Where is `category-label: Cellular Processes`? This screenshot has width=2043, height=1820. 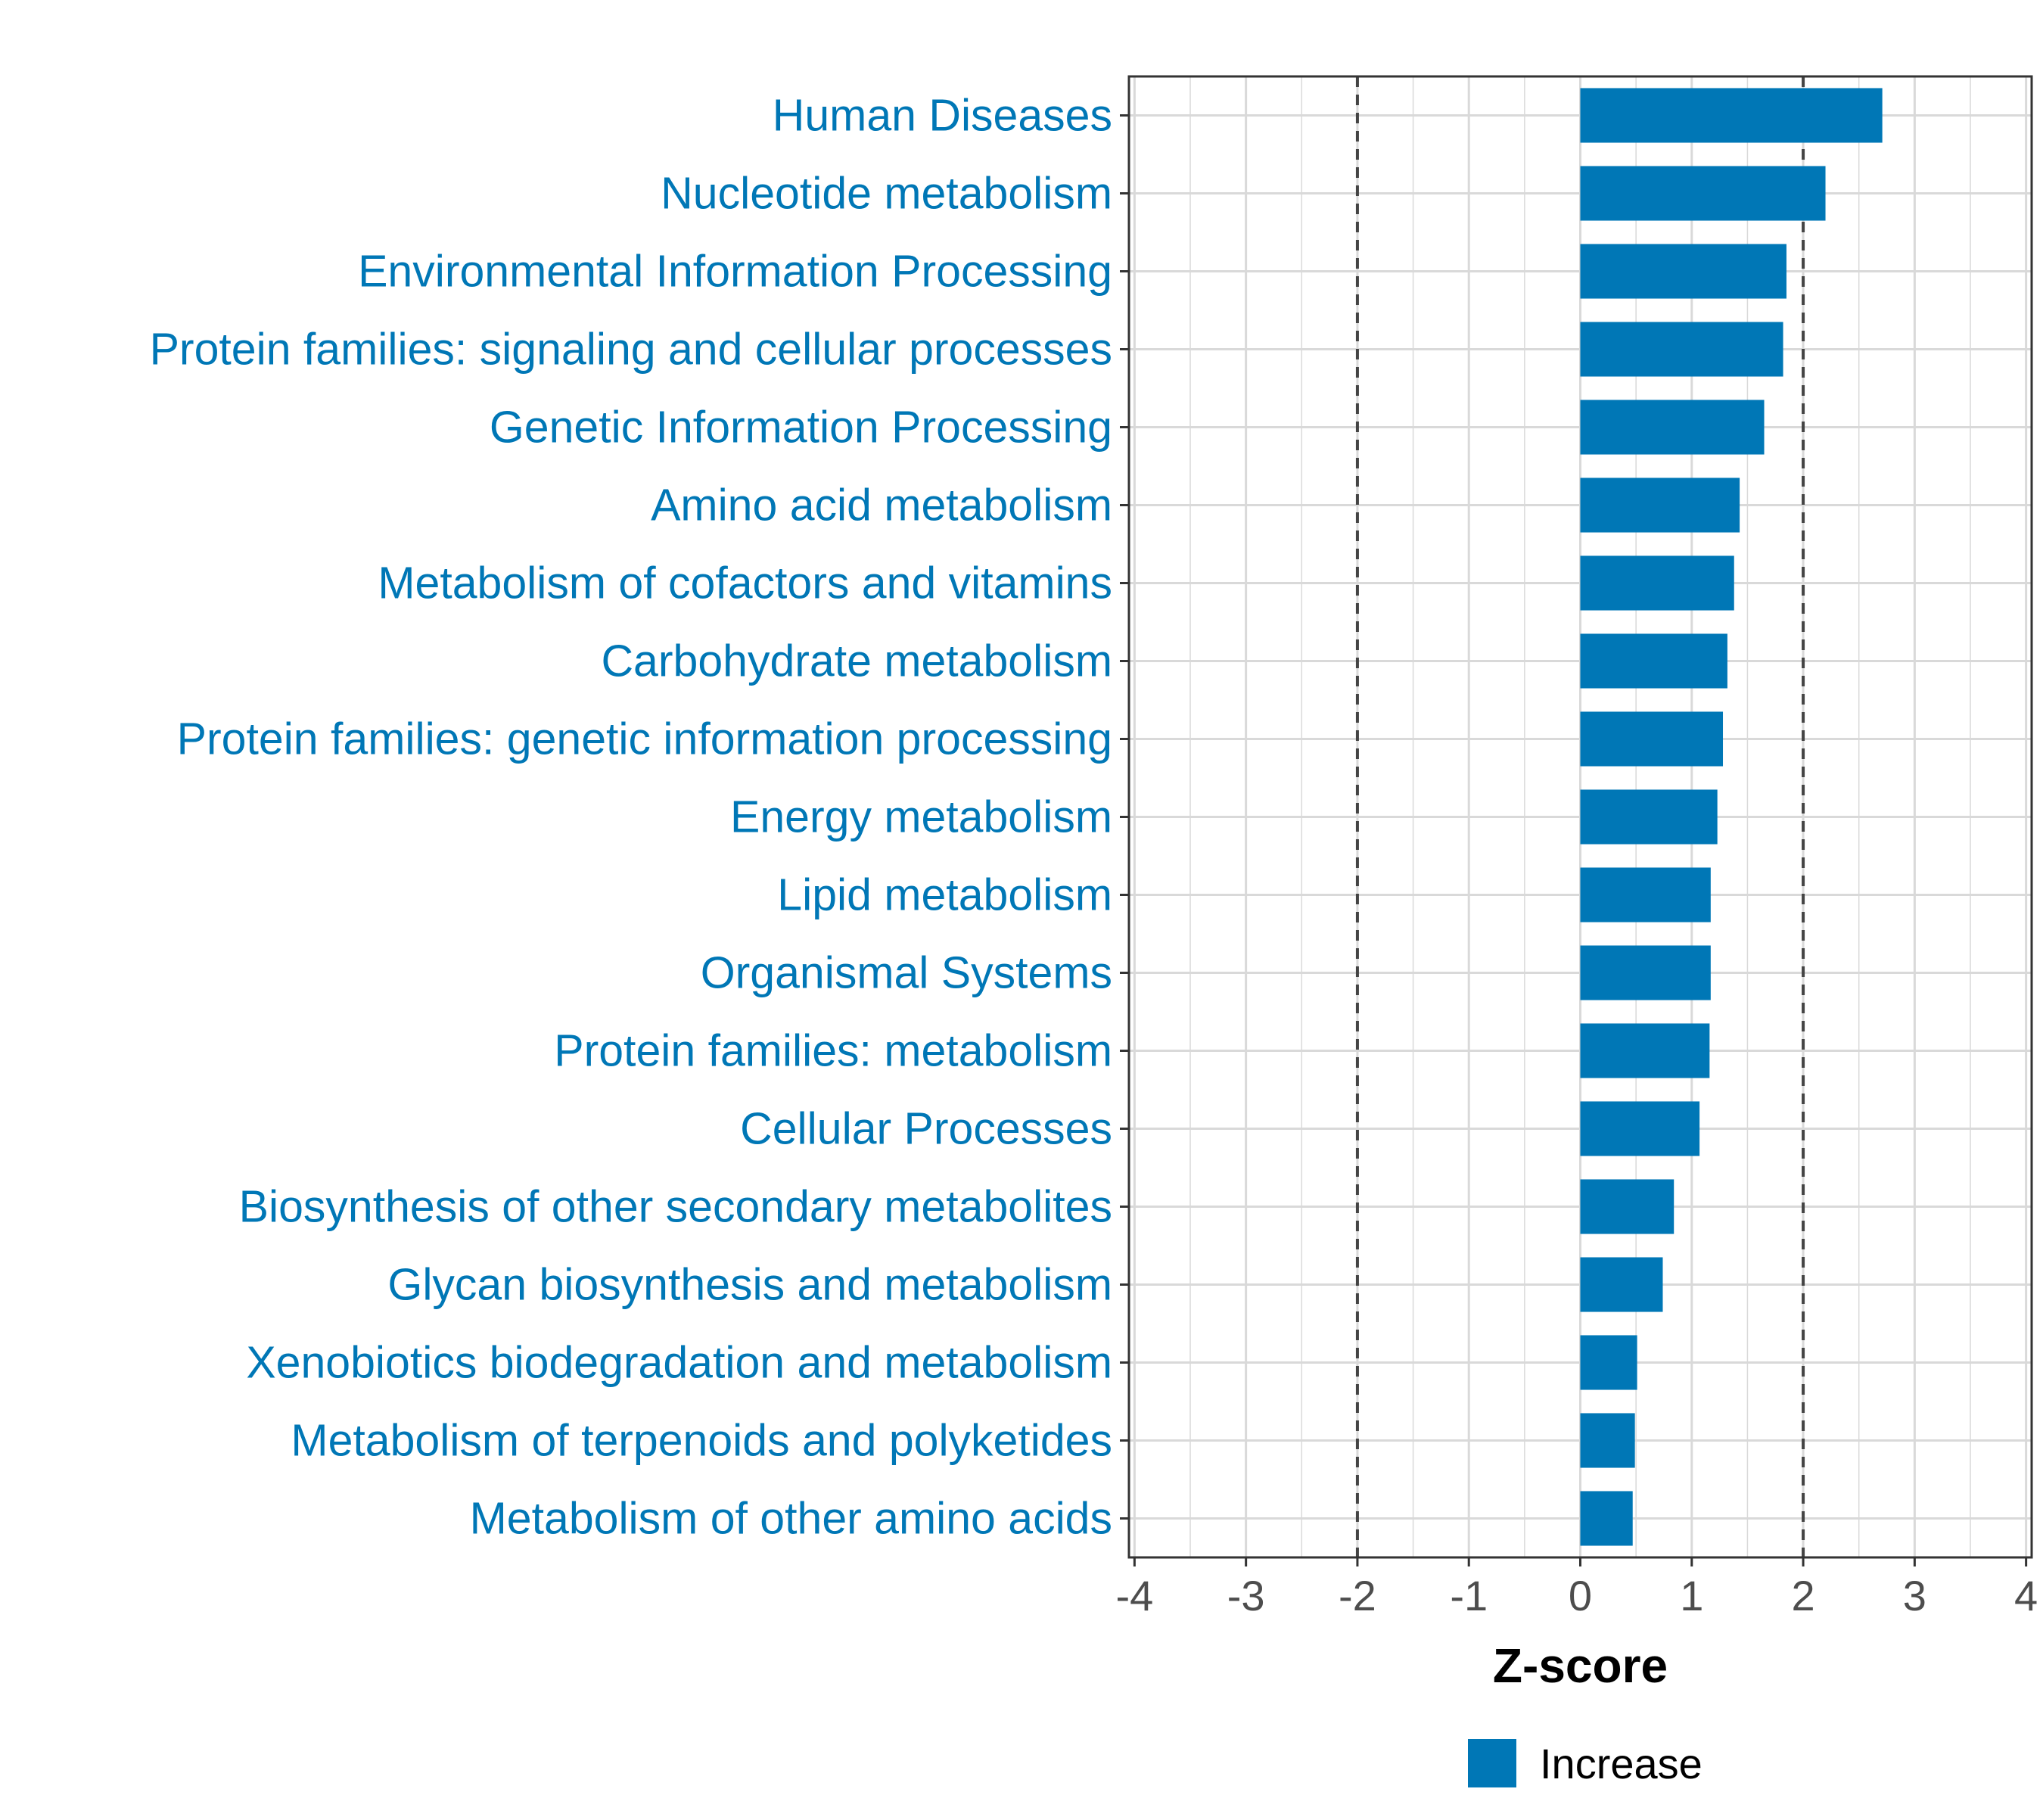 category-label: Cellular Processes is located at coordinates (926, 1129).